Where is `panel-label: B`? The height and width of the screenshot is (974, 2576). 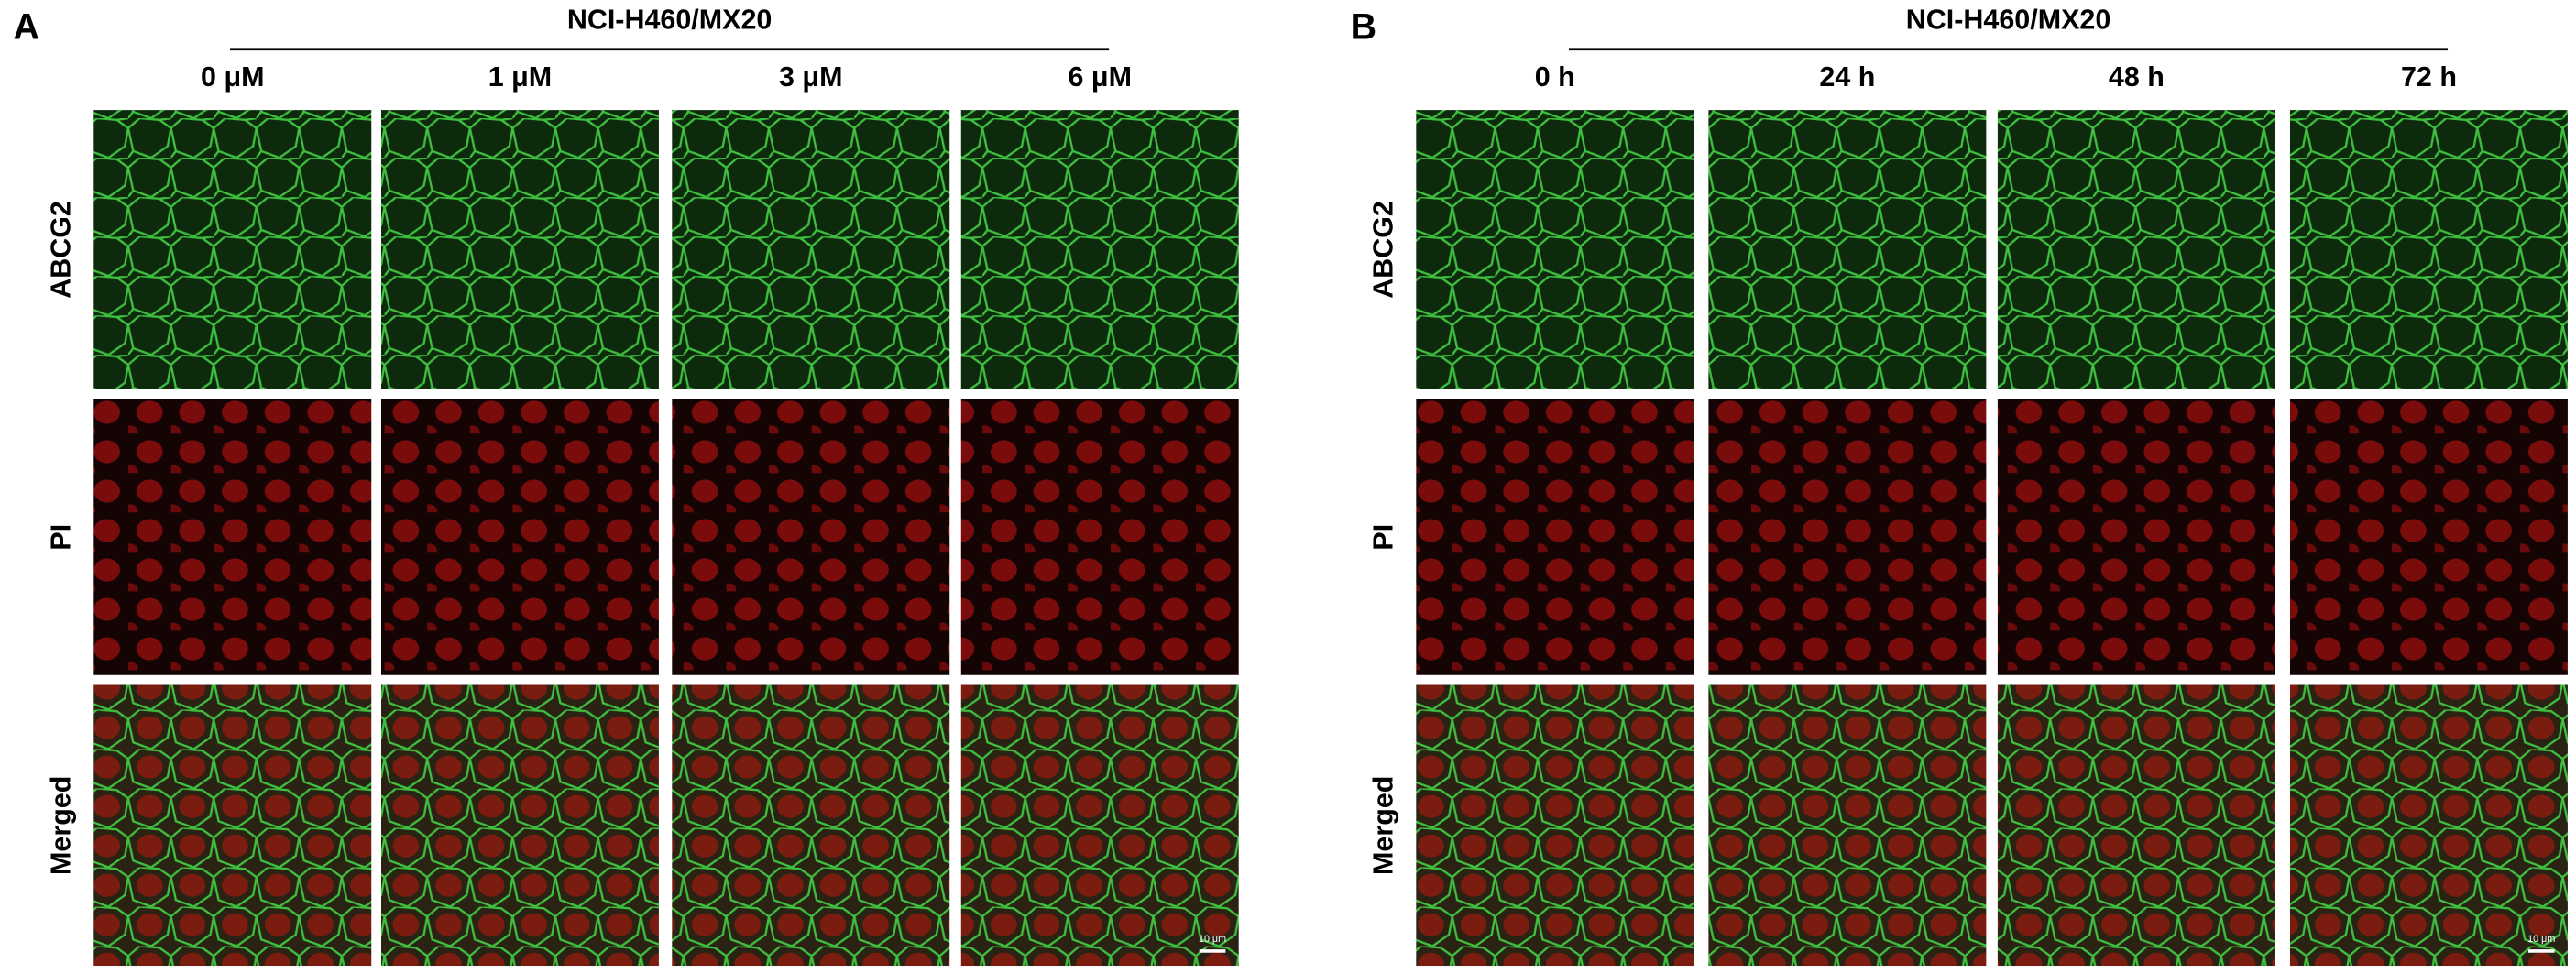 panel-label: B is located at coordinates (1363, 28).